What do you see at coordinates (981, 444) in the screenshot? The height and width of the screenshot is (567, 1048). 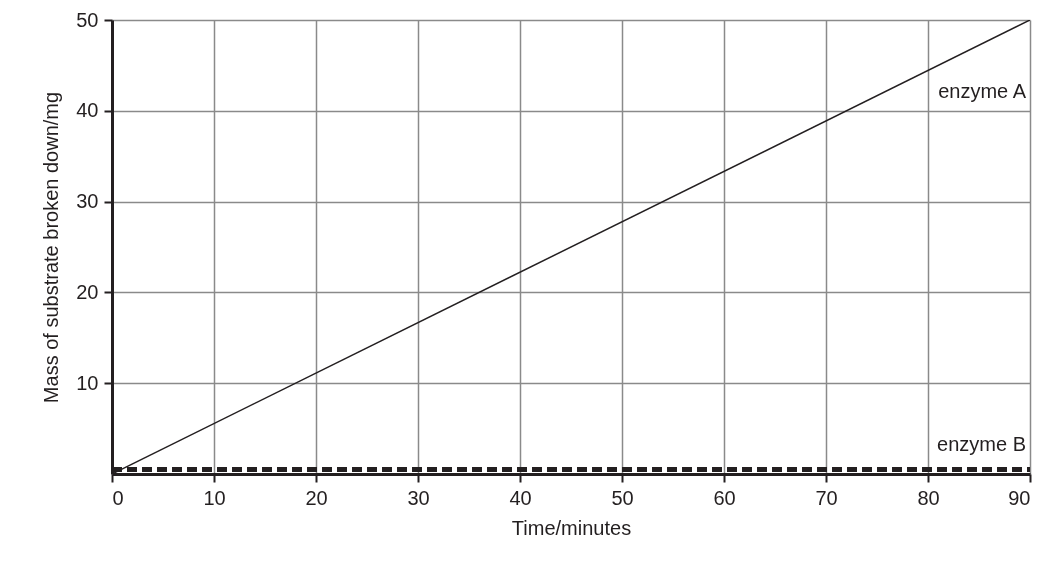 I see `series-label: enzyme B` at bounding box center [981, 444].